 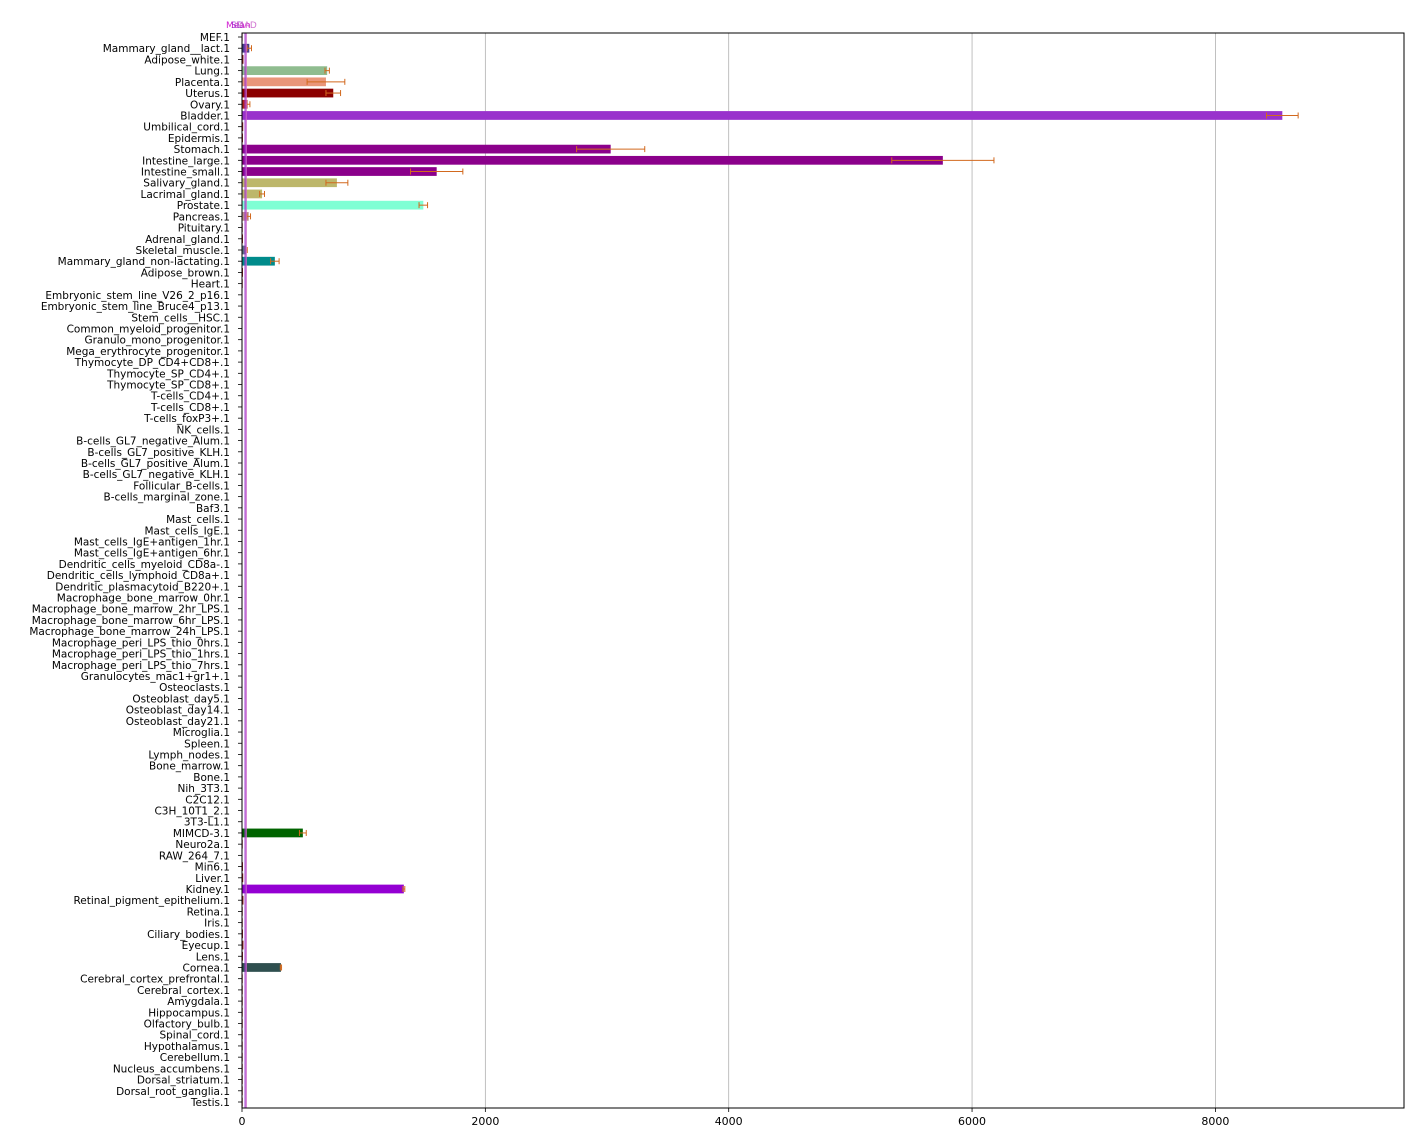 What do you see at coordinates (151, 901) in the screenshot?
I see `category-label: Retinal_pigment_epithelium.1` at bounding box center [151, 901].